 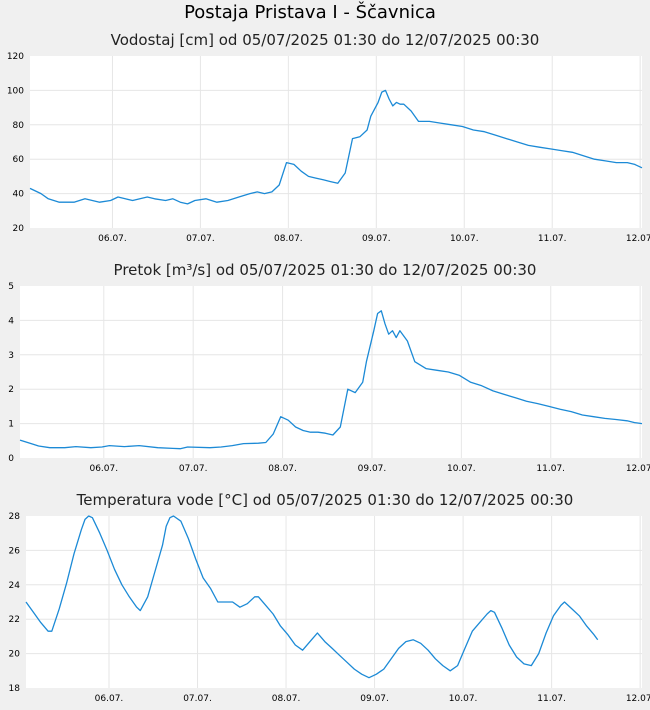 I want to click on y-tick-label: 4, so click(x=11, y=321).